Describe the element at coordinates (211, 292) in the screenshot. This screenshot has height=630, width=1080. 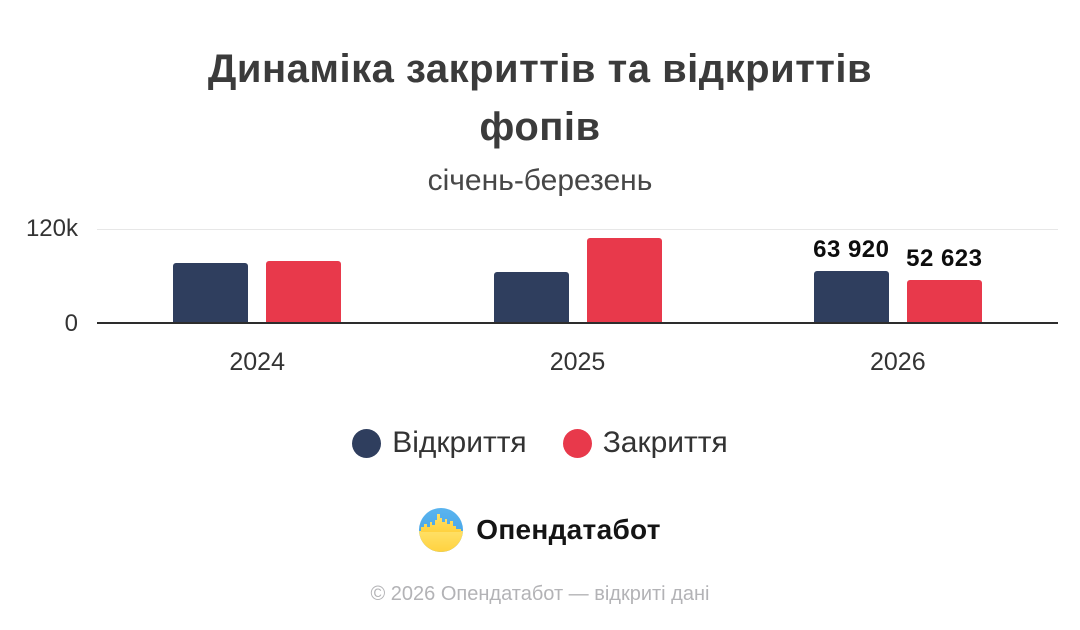
I see `bar-openings-2024` at that location.